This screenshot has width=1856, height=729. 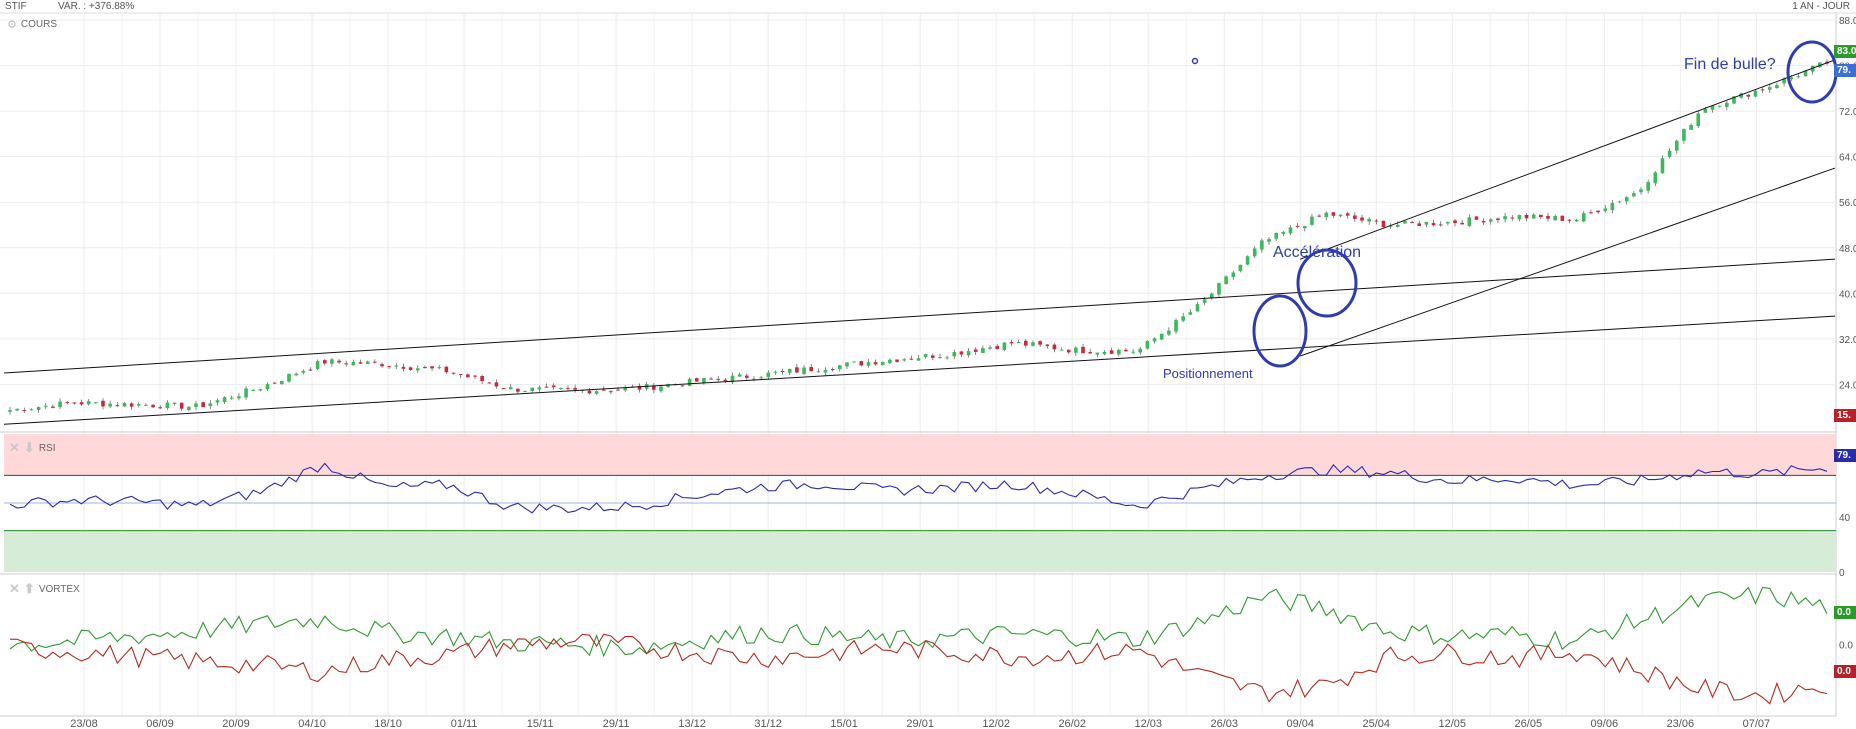 What do you see at coordinates (464, 723) in the screenshot?
I see `x-tick-label: 01/11` at bounding box center [464, 723].